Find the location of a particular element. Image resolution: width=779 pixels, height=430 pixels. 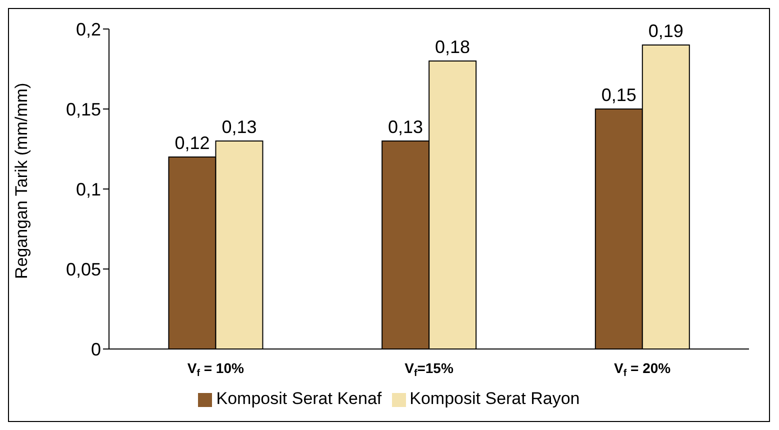

y-tick-label: 0,2 is located at coordinates (88, 29).